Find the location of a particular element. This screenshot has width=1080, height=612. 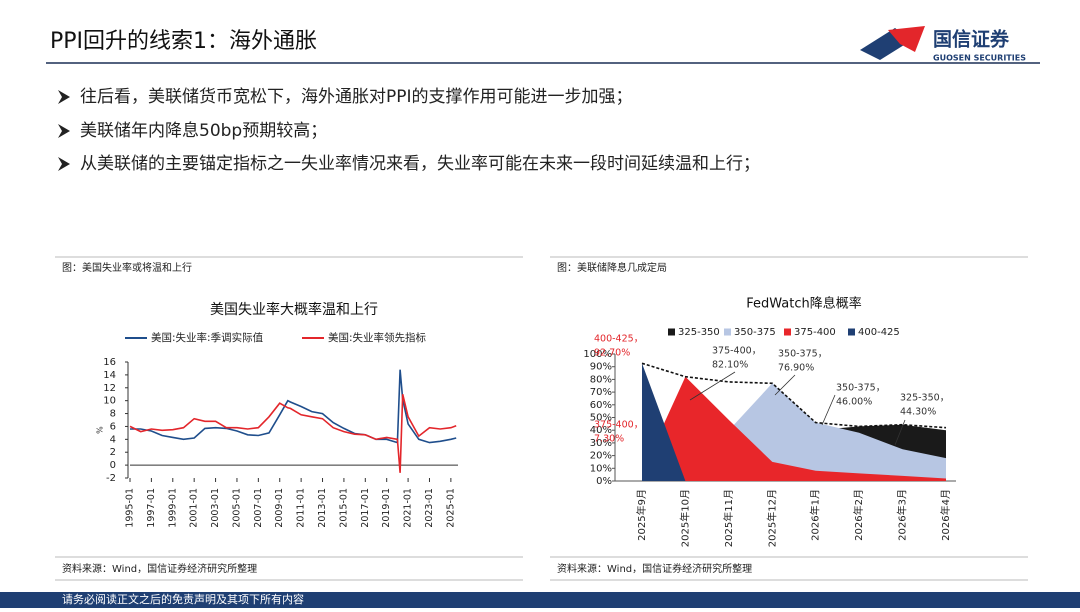

chart-title: FedWatch降息概率 is located at coordinates (804, 304).